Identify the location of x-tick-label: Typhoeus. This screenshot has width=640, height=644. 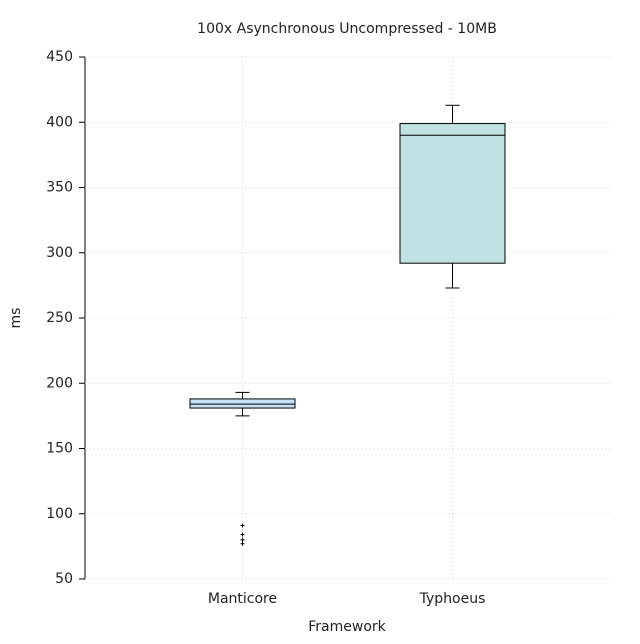
(452, 599).